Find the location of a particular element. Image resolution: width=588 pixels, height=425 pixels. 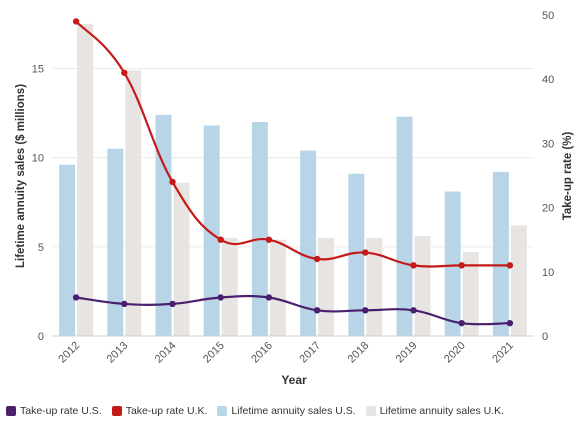

y2-tick-label: 0 is located at coordinates (545, 337).